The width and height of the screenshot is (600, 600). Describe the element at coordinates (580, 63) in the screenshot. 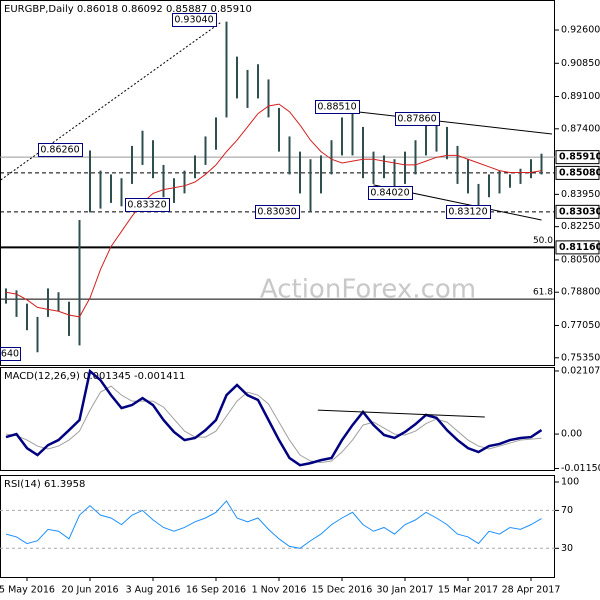

I see `y-tick-label: 0.90850` at that location.